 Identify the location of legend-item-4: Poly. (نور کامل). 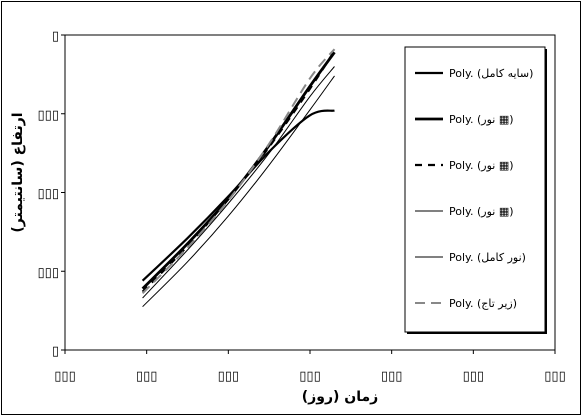
(470, 257).